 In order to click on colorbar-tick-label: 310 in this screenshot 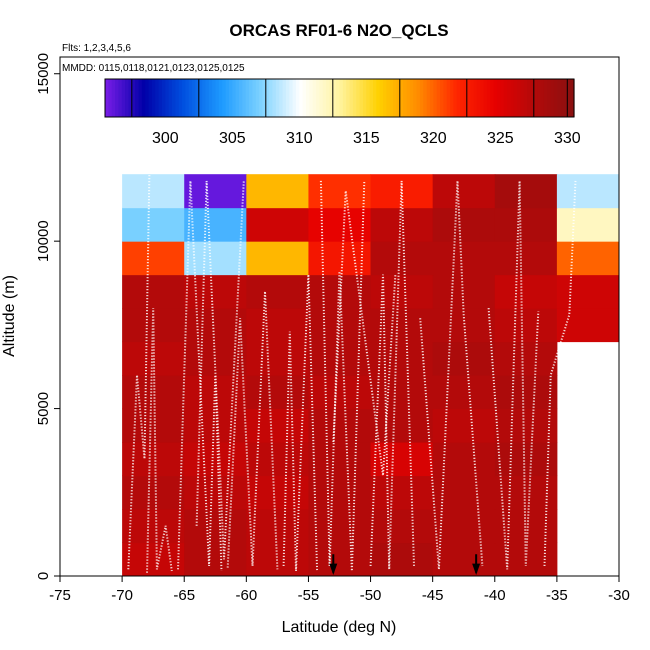, I will do `click(299, 138)`.